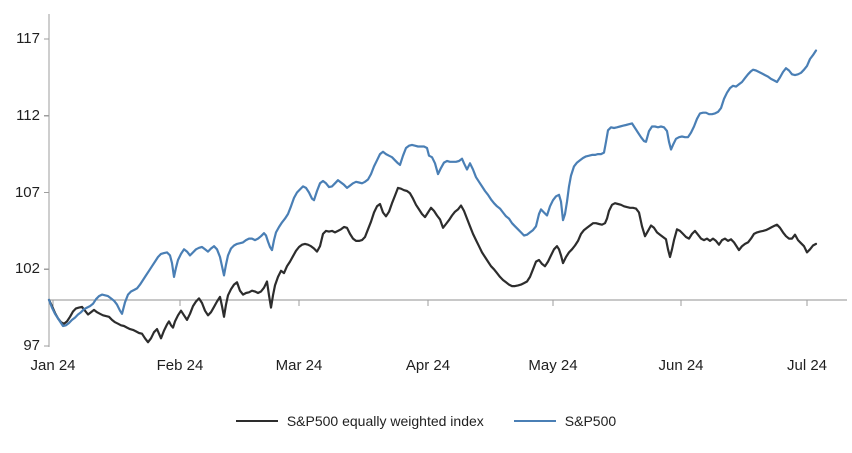 The width and height of the screenshot is (852, 453). I want to click on y-tick-label: 97, so click(31, 345).